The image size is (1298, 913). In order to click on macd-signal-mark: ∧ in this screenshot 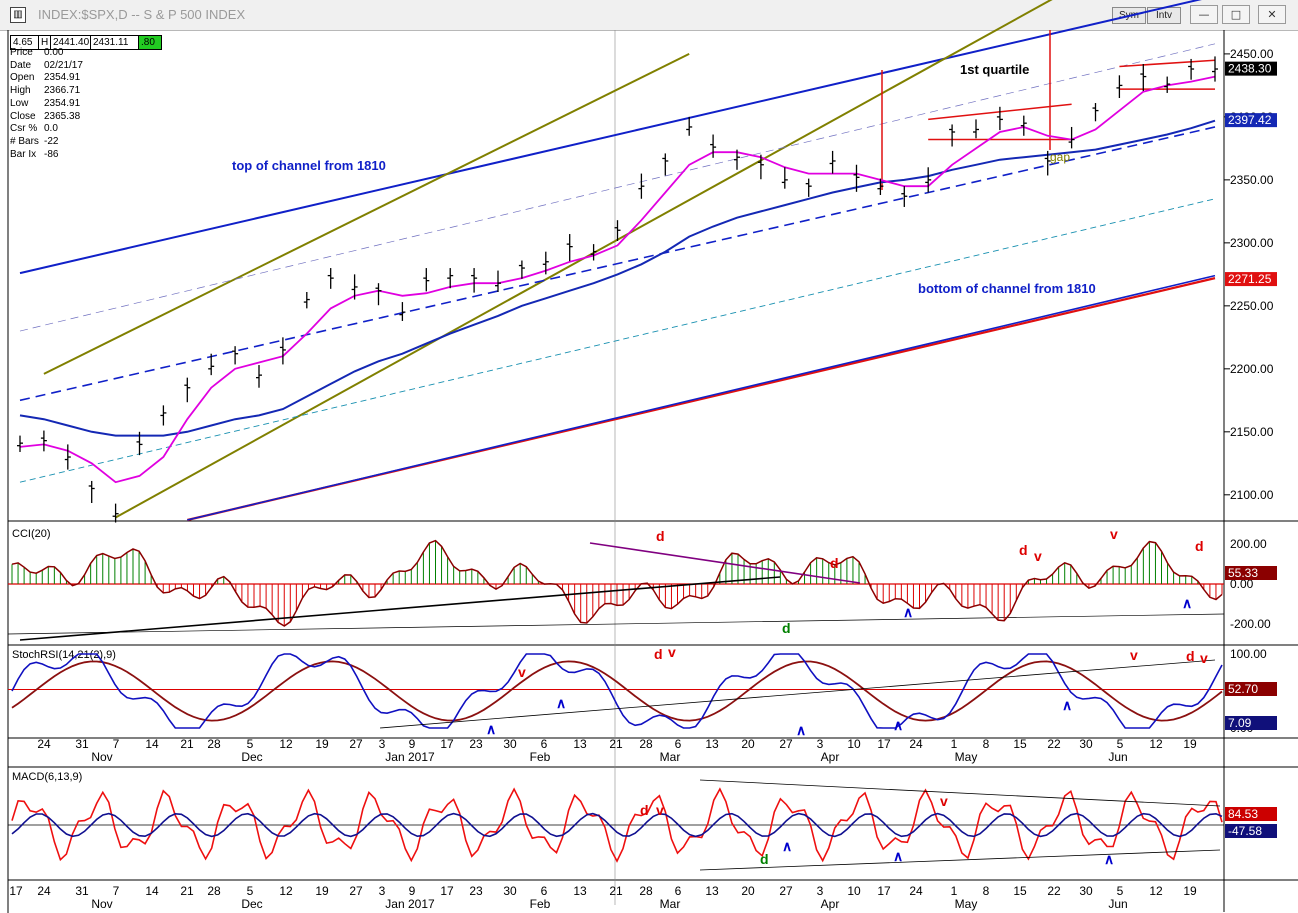, I will do `click(898, 856)`.